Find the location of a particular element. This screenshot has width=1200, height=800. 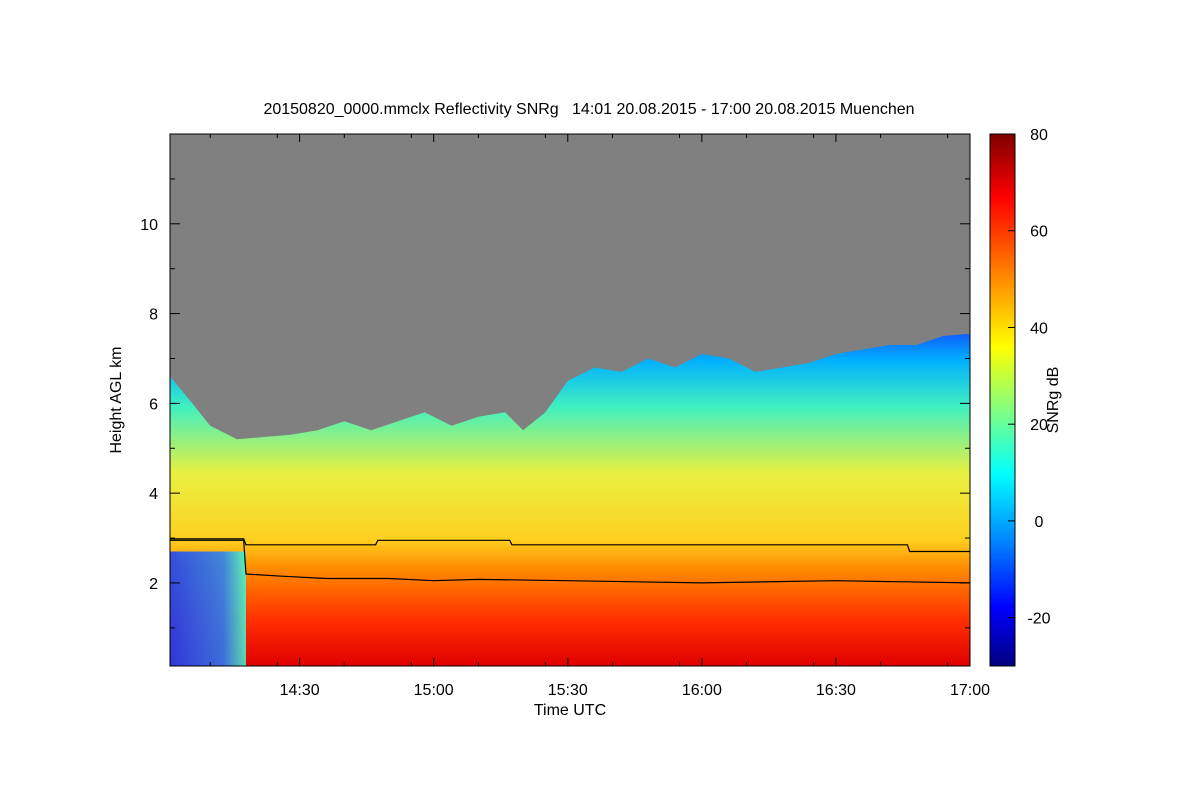

x-tick-label: 15:00 is located at coordinates (434, 690).